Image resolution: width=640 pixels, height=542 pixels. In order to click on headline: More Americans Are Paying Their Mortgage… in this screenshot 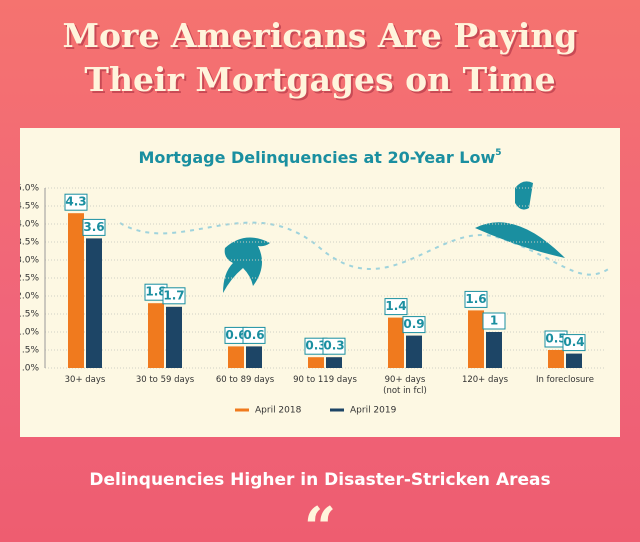, I will do `click(320, 57)`.